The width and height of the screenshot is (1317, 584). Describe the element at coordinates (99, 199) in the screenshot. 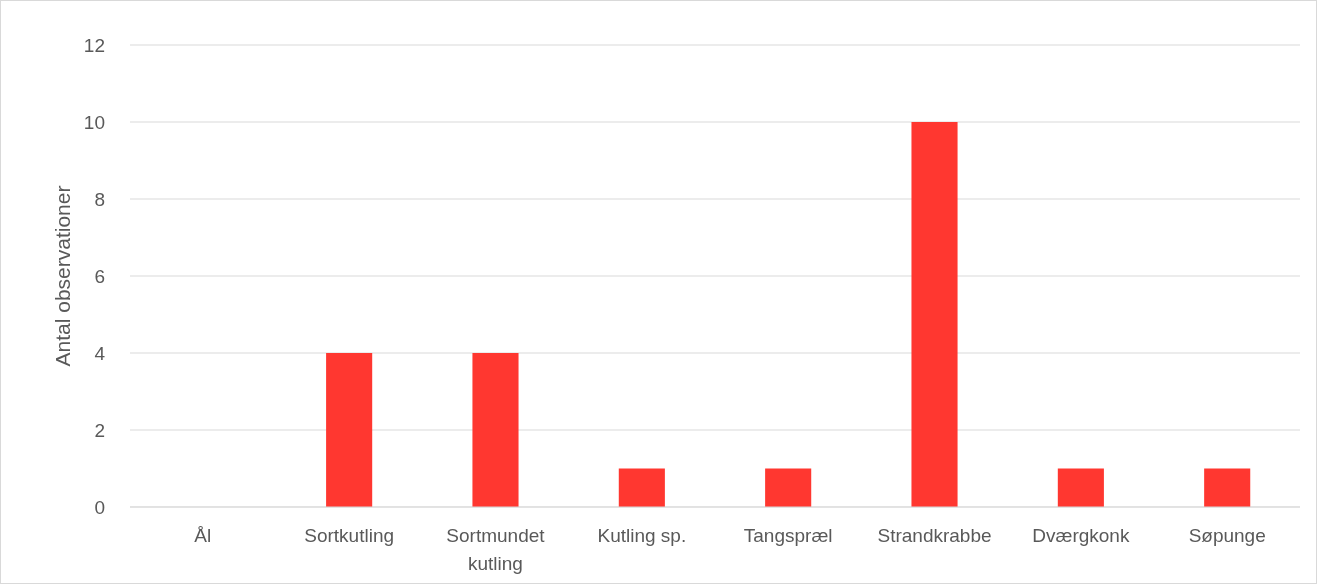

I see `y-tick-label: 8` at that location.